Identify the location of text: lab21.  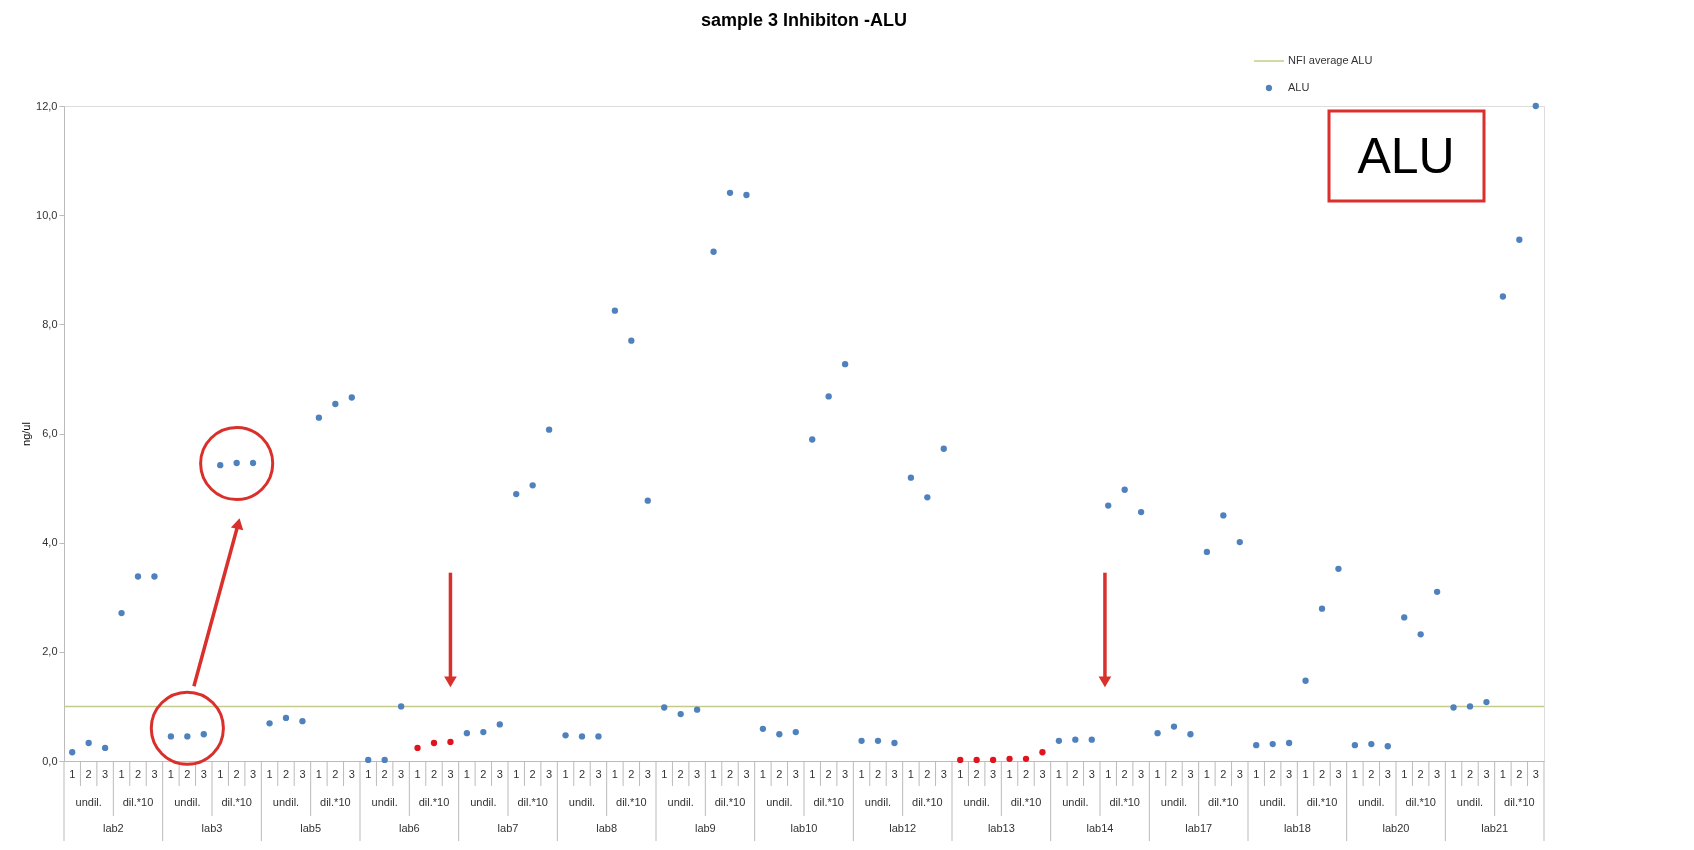
(1495, 828).